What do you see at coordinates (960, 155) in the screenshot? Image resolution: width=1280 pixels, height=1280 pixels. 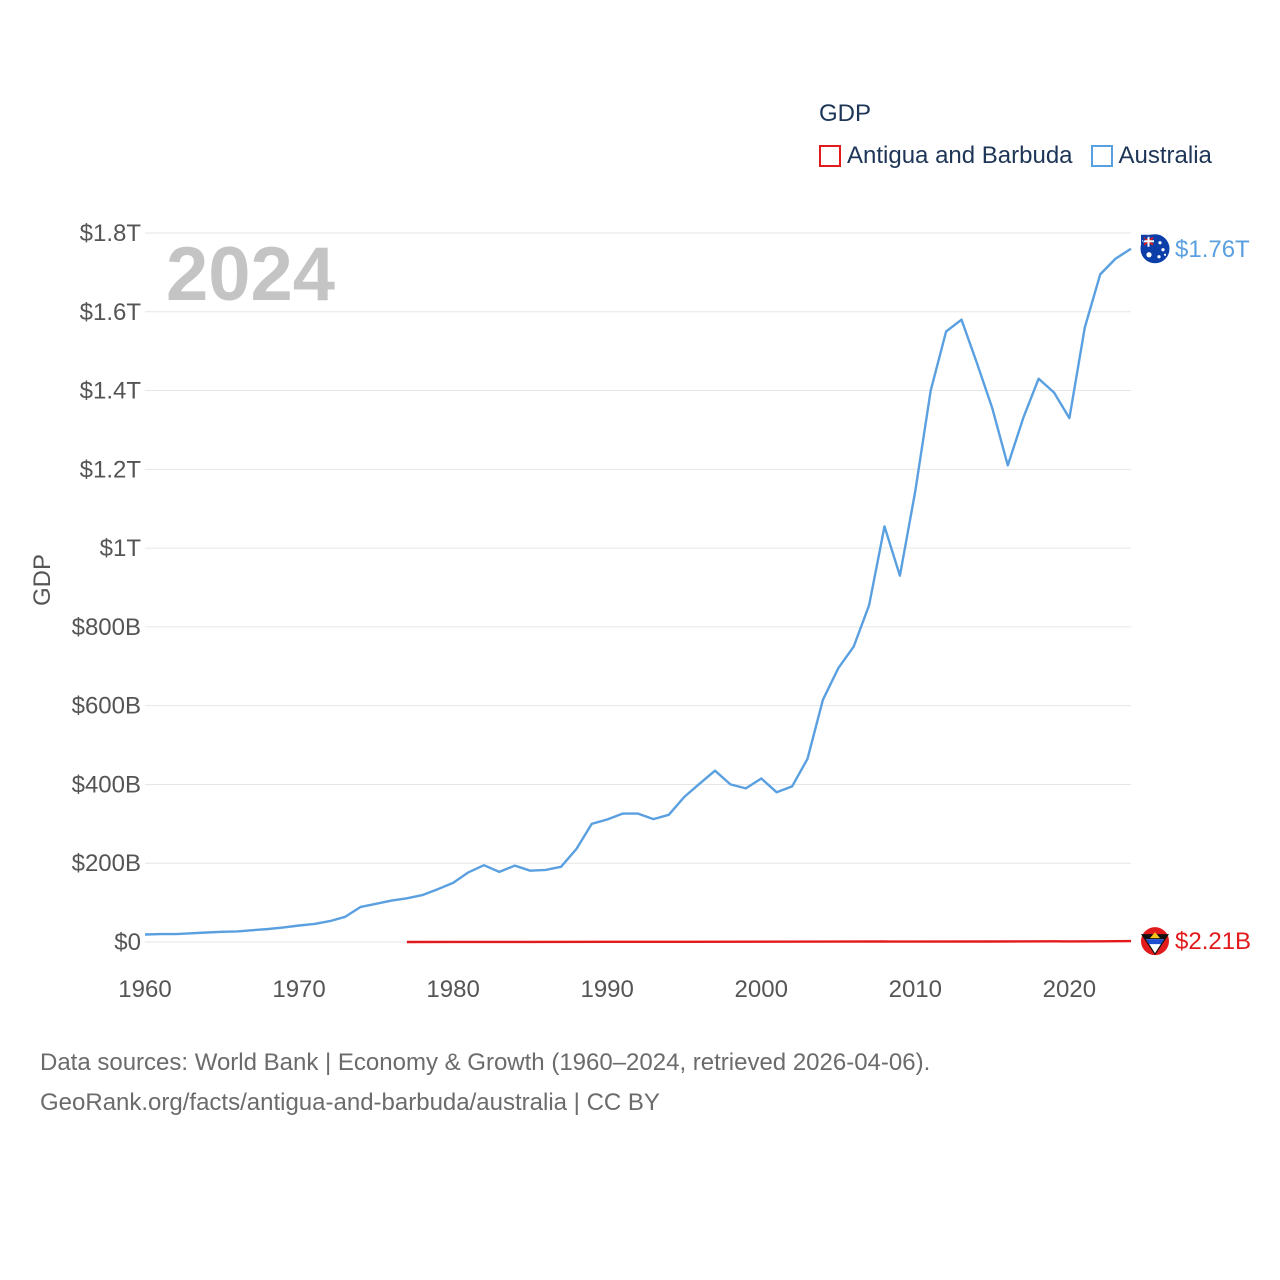 I see `legend-label-antigua-and-barbuda: Antigua and Barbuda` at bounding box center [960, 155].